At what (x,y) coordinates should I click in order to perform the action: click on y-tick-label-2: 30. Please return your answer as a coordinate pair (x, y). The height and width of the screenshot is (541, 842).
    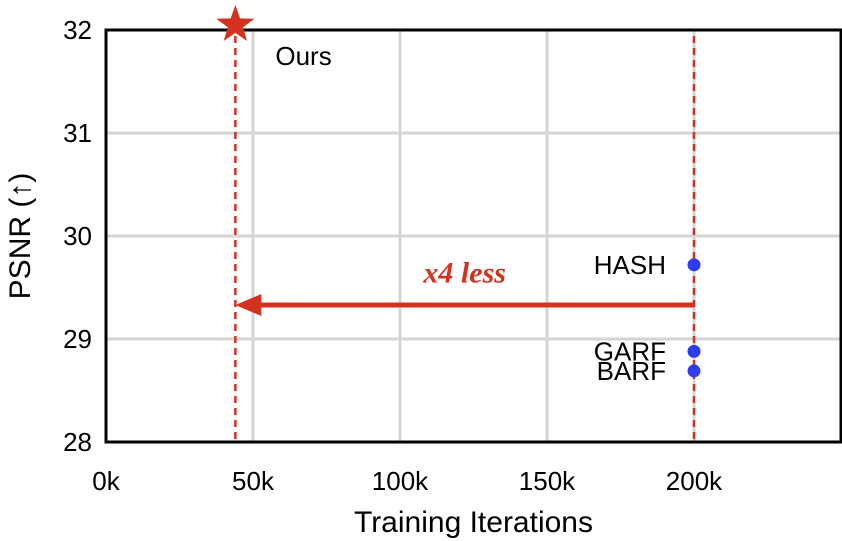
    Looking at the image, I should click on (77, 236).